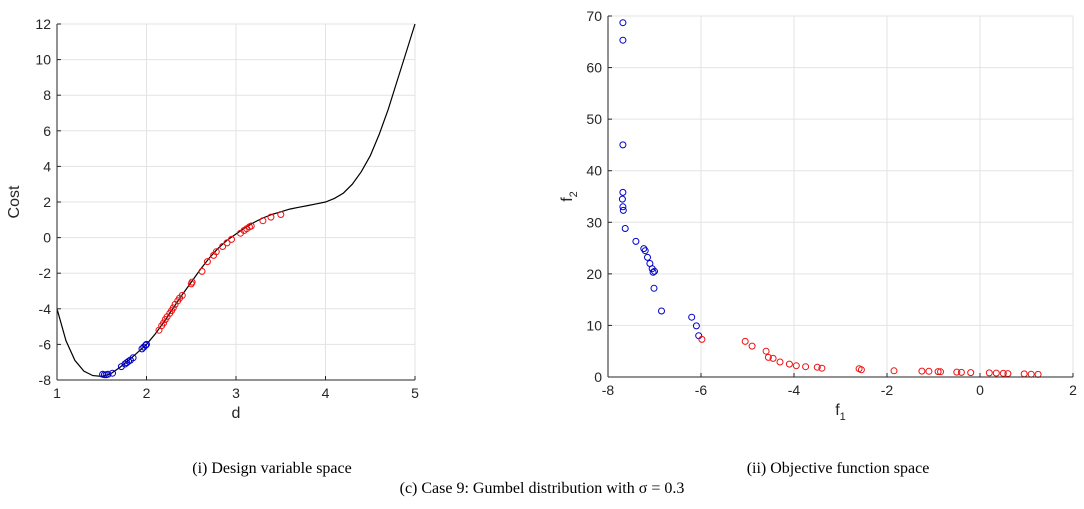 The image size is (1084, 509). Describe the element at coordinates (43, 24) in the screenshot. I see `y-tick-label: 12` at that location.